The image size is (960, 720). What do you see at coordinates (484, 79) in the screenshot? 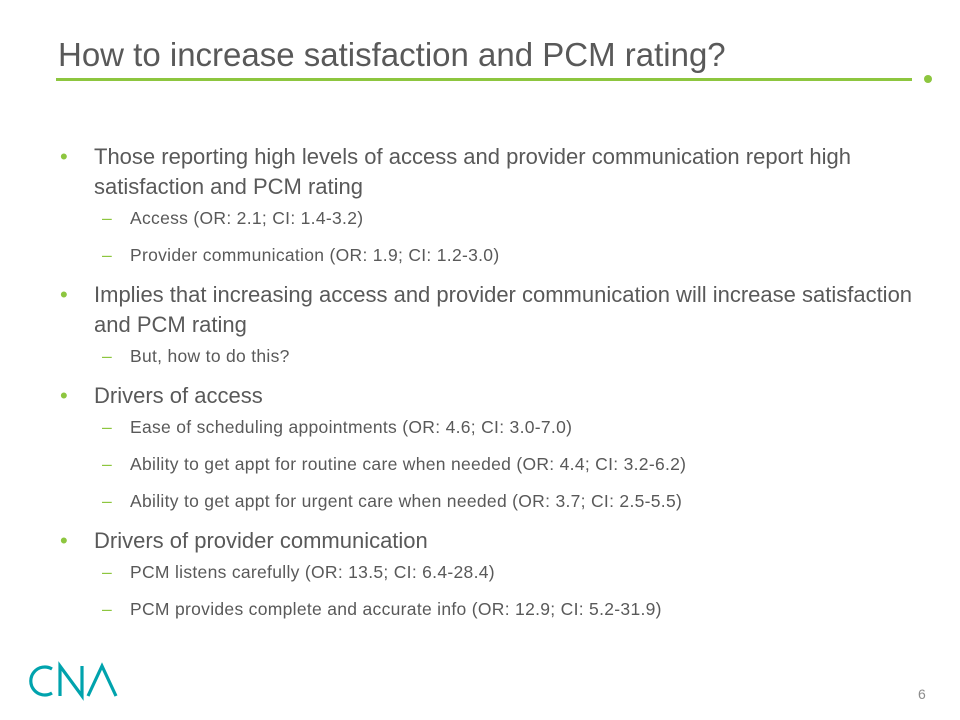
I see `title-underline` at bounding box center [484, 79].